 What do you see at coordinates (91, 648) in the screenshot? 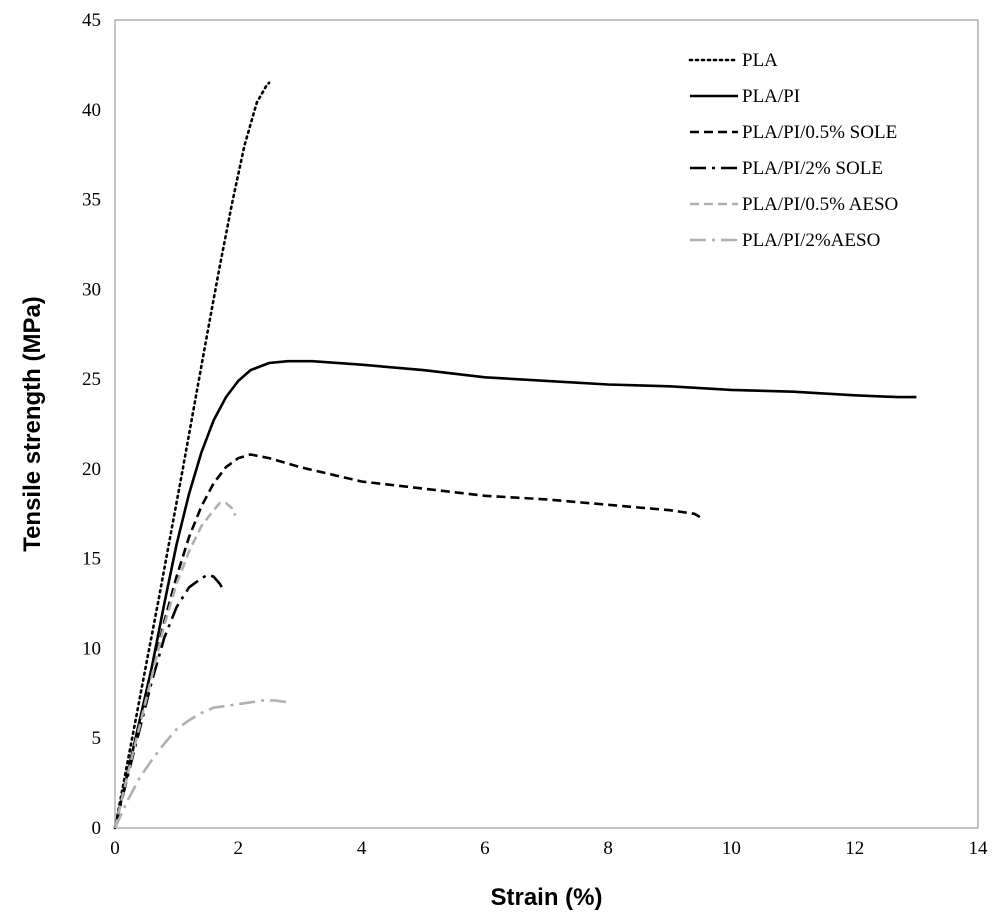
I see `y-tick-label: 10` at bounding box center [91, 648].